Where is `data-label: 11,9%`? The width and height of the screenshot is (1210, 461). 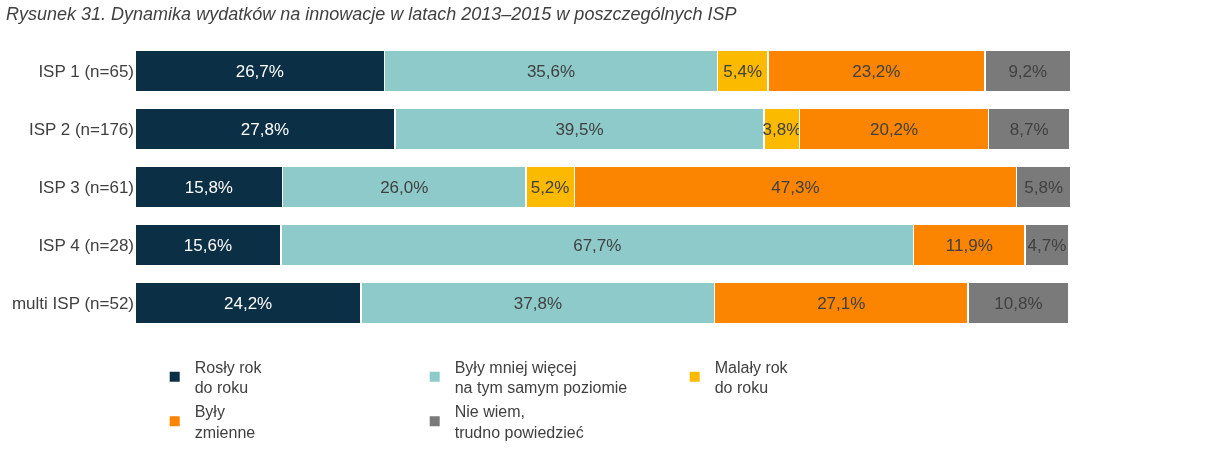
data-label: 11,9% is located at coordinates (969, 245).